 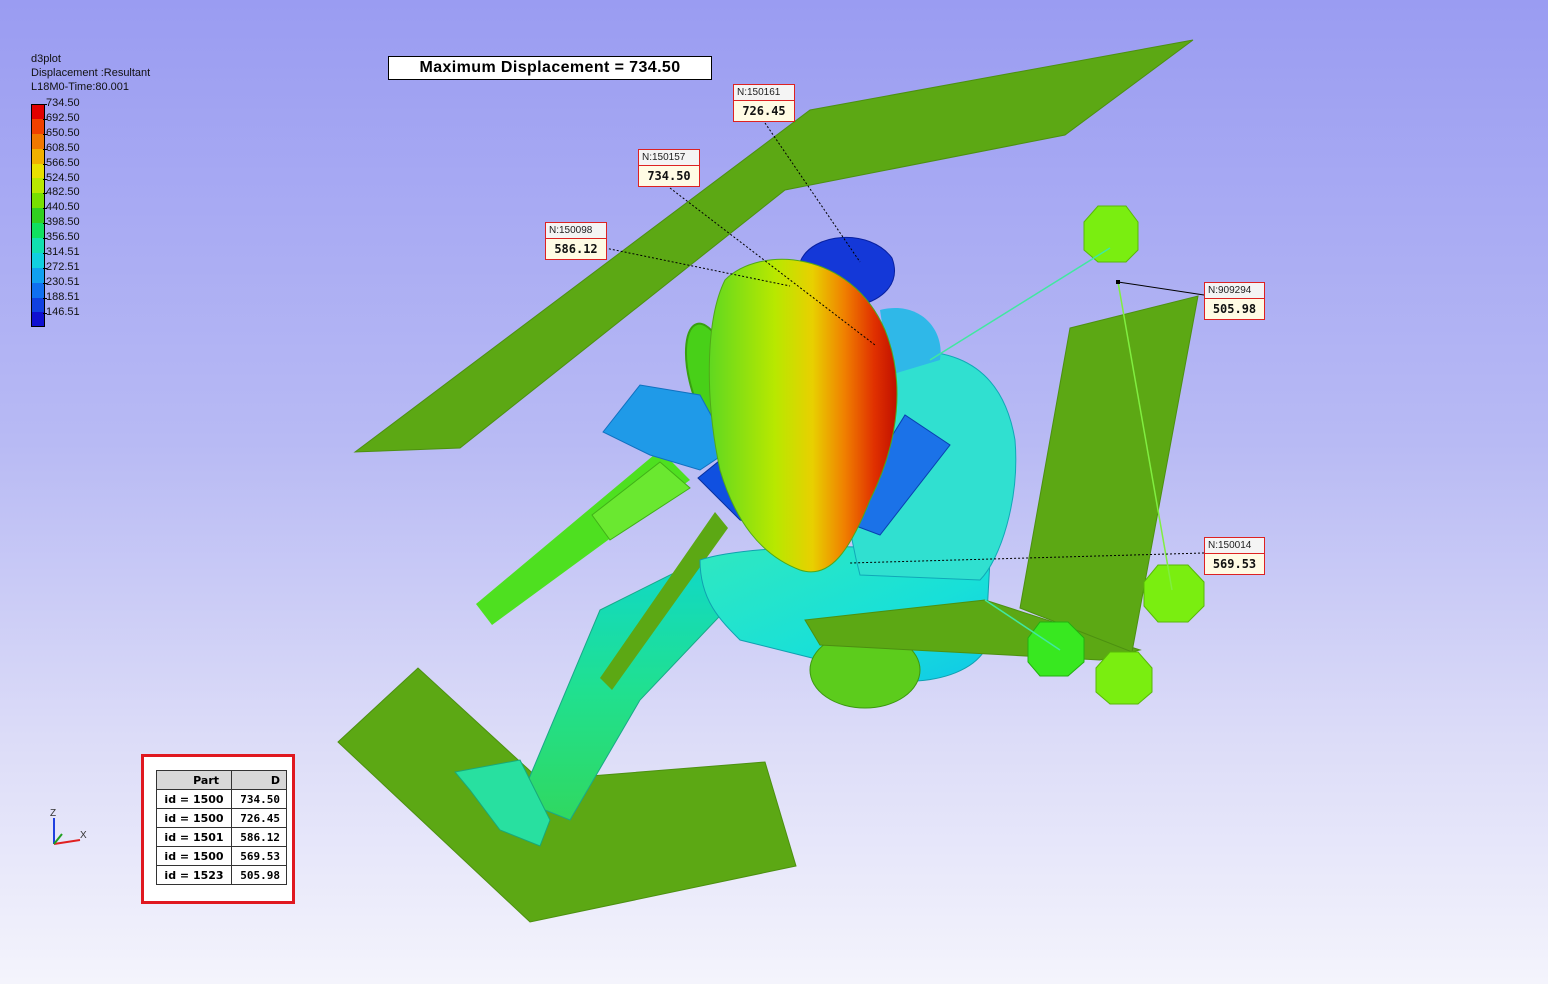 I want to click on legend-subtitle: Displacement :Resultant, so click(x=91, y=73).